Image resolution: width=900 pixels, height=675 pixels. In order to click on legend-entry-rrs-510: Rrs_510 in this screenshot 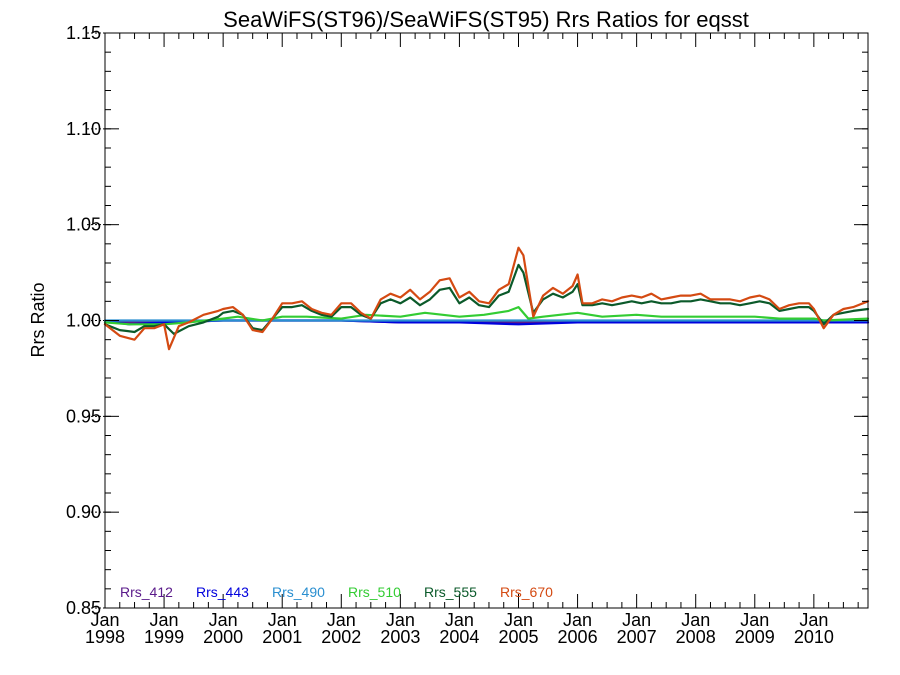, I will do `click(374, 592)`.